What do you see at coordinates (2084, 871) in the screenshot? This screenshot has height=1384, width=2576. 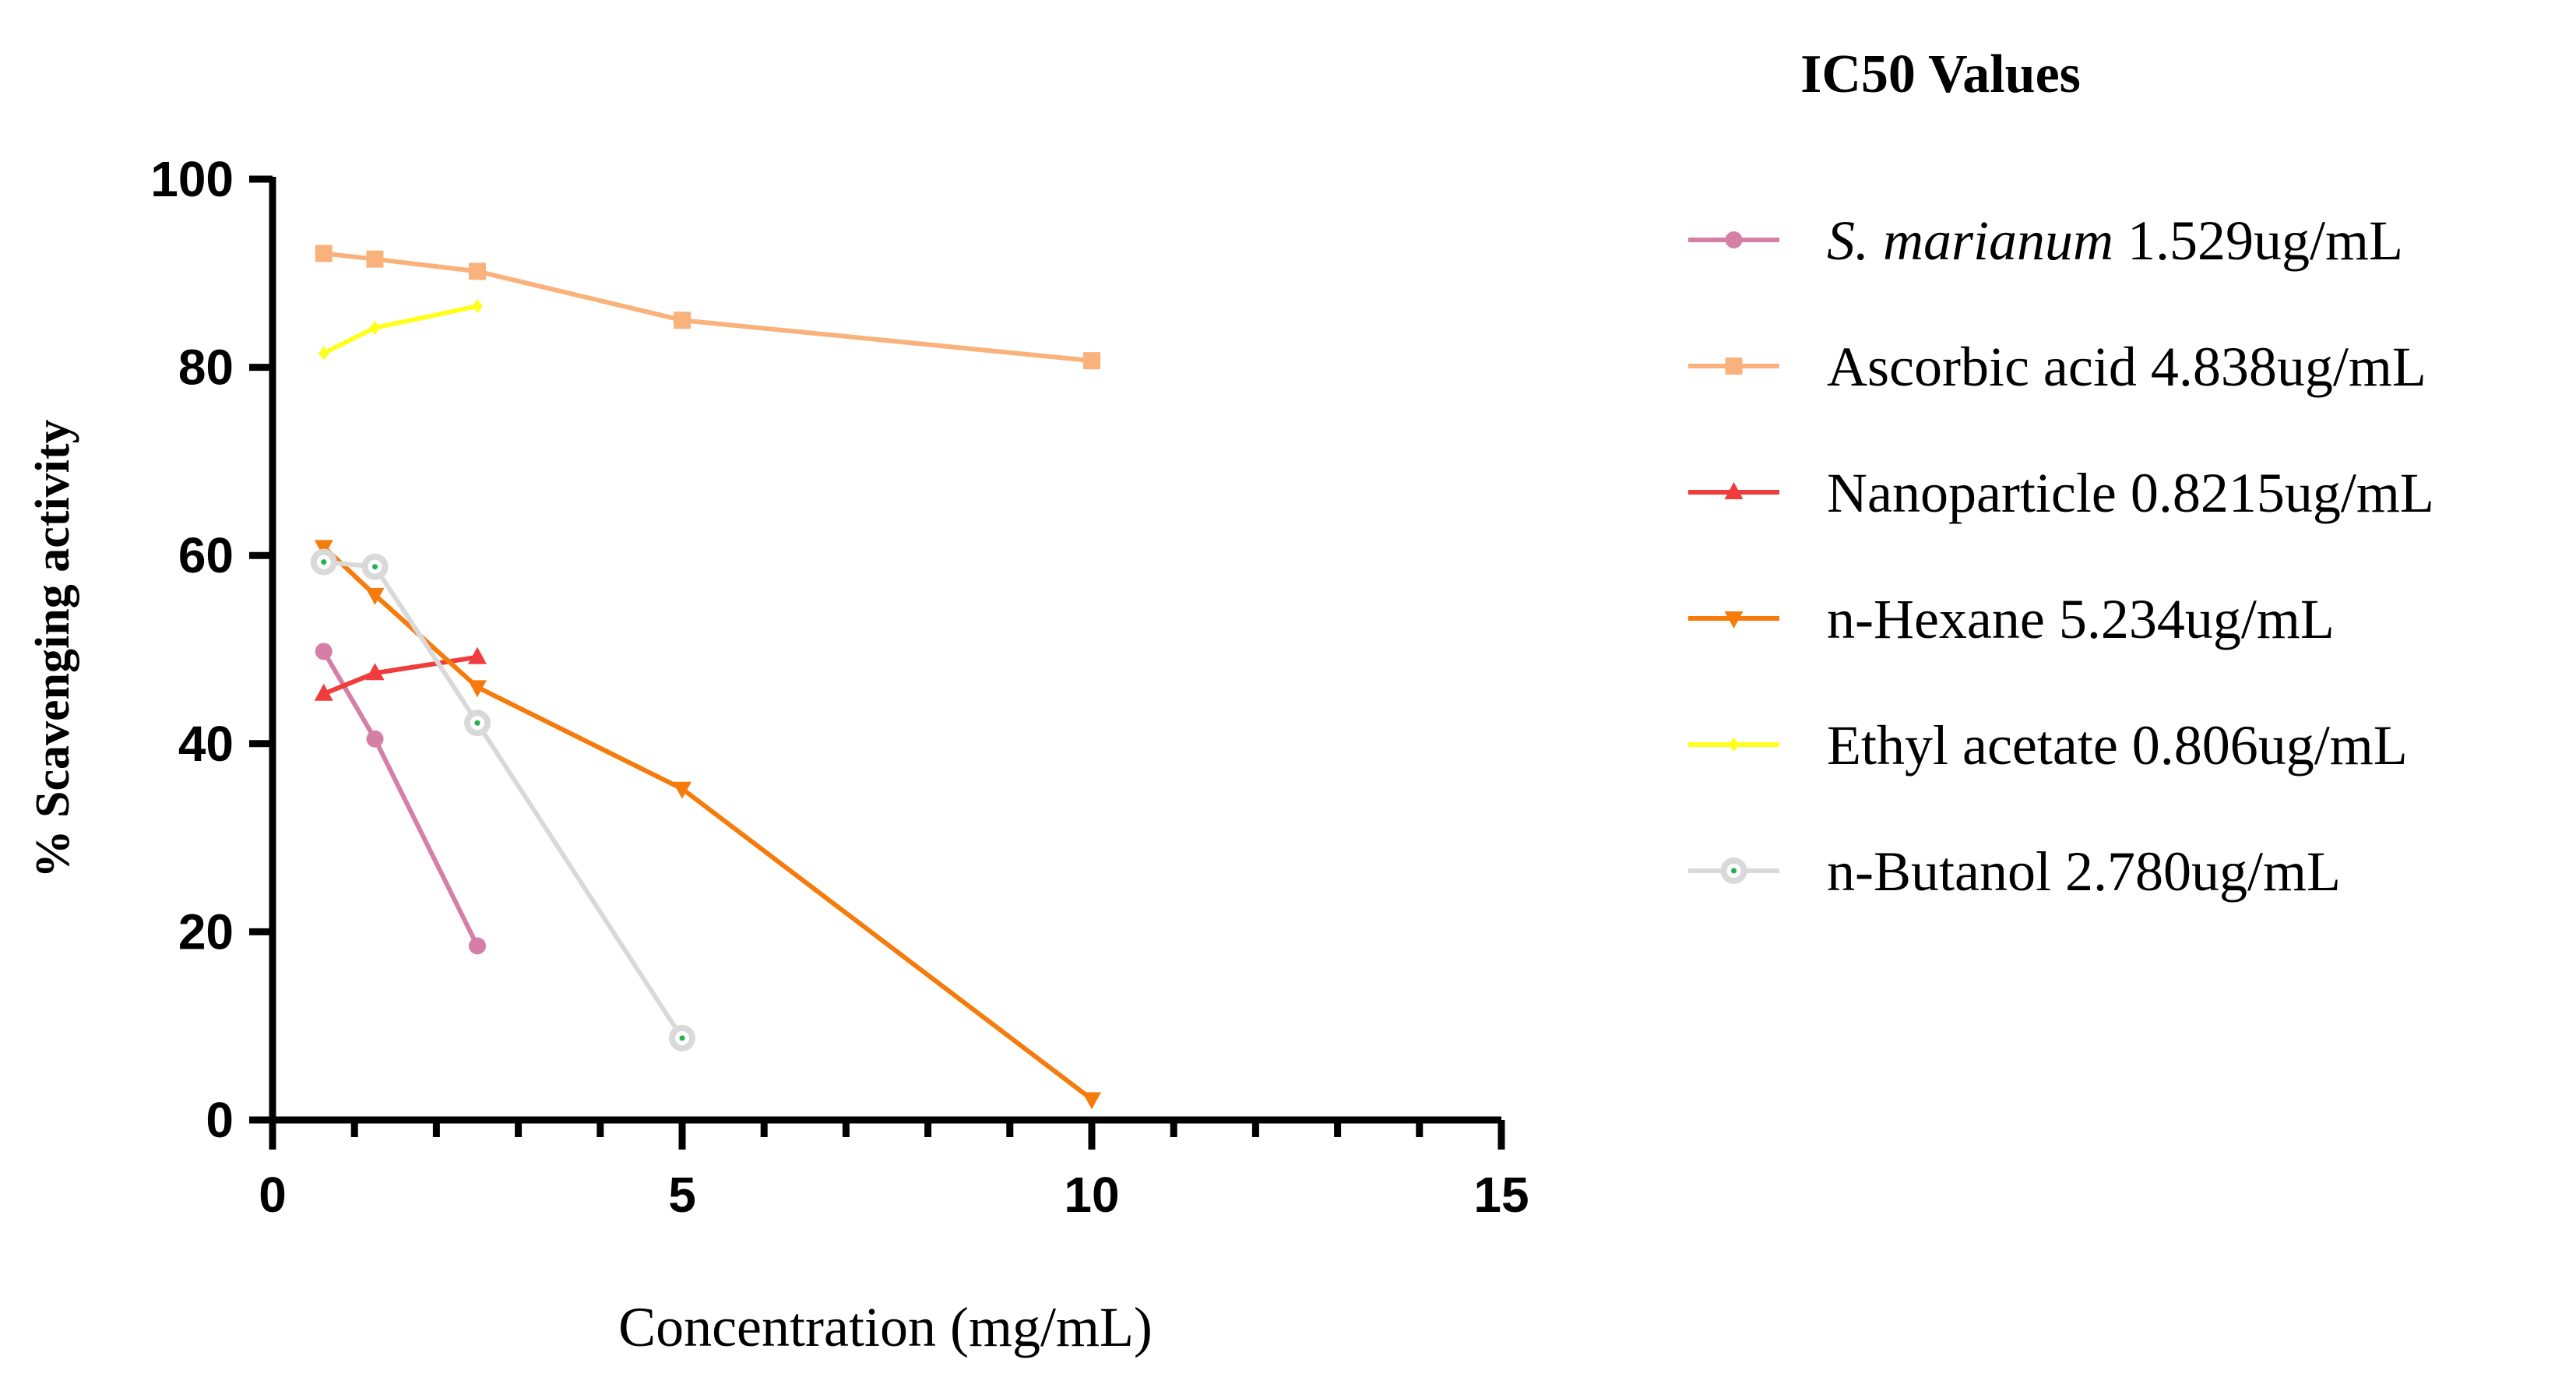 I see `legend-label: n-Butanol 2.780ug/mL` at bounding box center [2084, 871].